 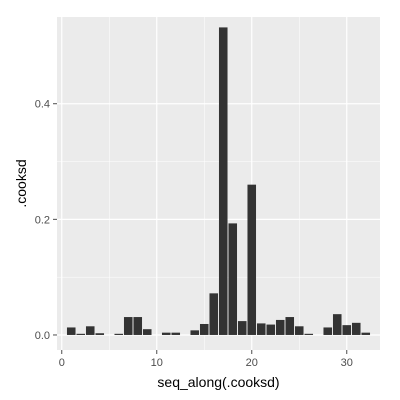 What do you see at coordinates (21, 183) in the screenshot?
I see `y-axis-title: .cooksd` at bounding box center [21, 183].